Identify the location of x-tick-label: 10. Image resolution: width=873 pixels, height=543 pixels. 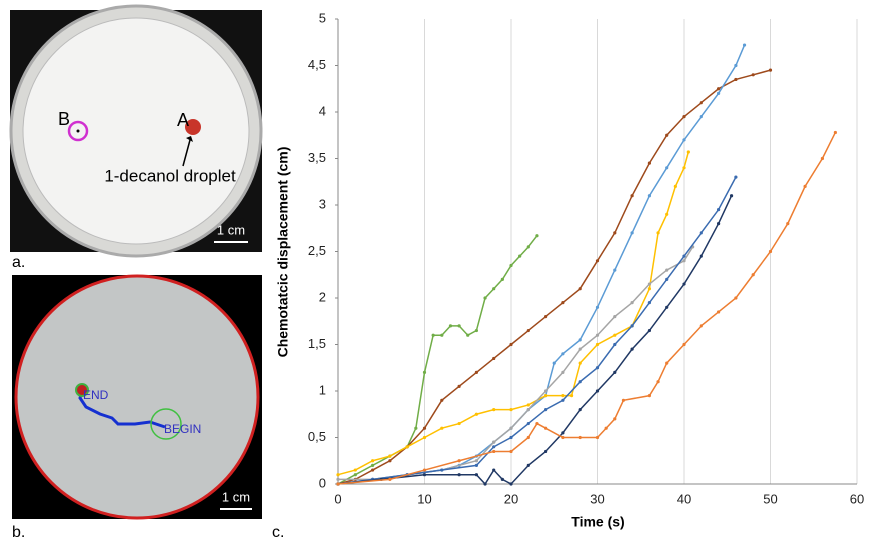
(424, 498).